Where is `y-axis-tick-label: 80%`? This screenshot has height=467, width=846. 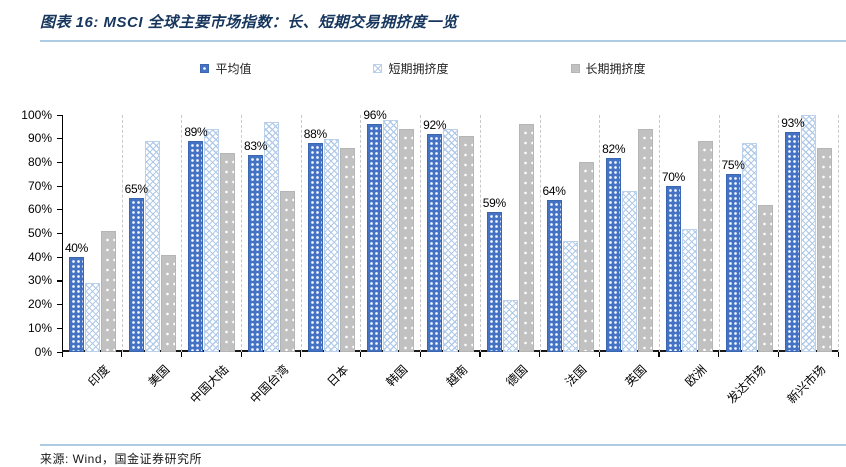
y-axis-tick-label: 80% is located at coordinates (39, 161).